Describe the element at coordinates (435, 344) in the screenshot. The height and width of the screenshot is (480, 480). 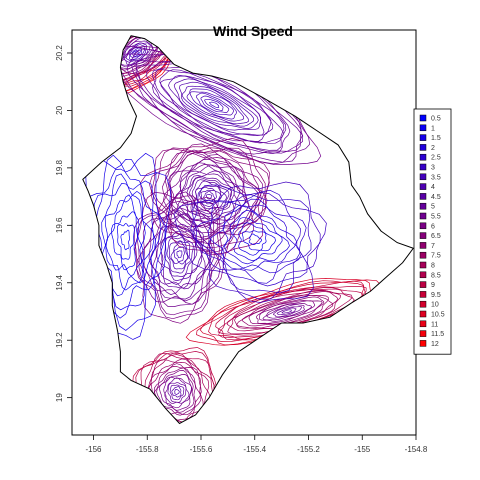
I see `legend-label: 12` at that location.